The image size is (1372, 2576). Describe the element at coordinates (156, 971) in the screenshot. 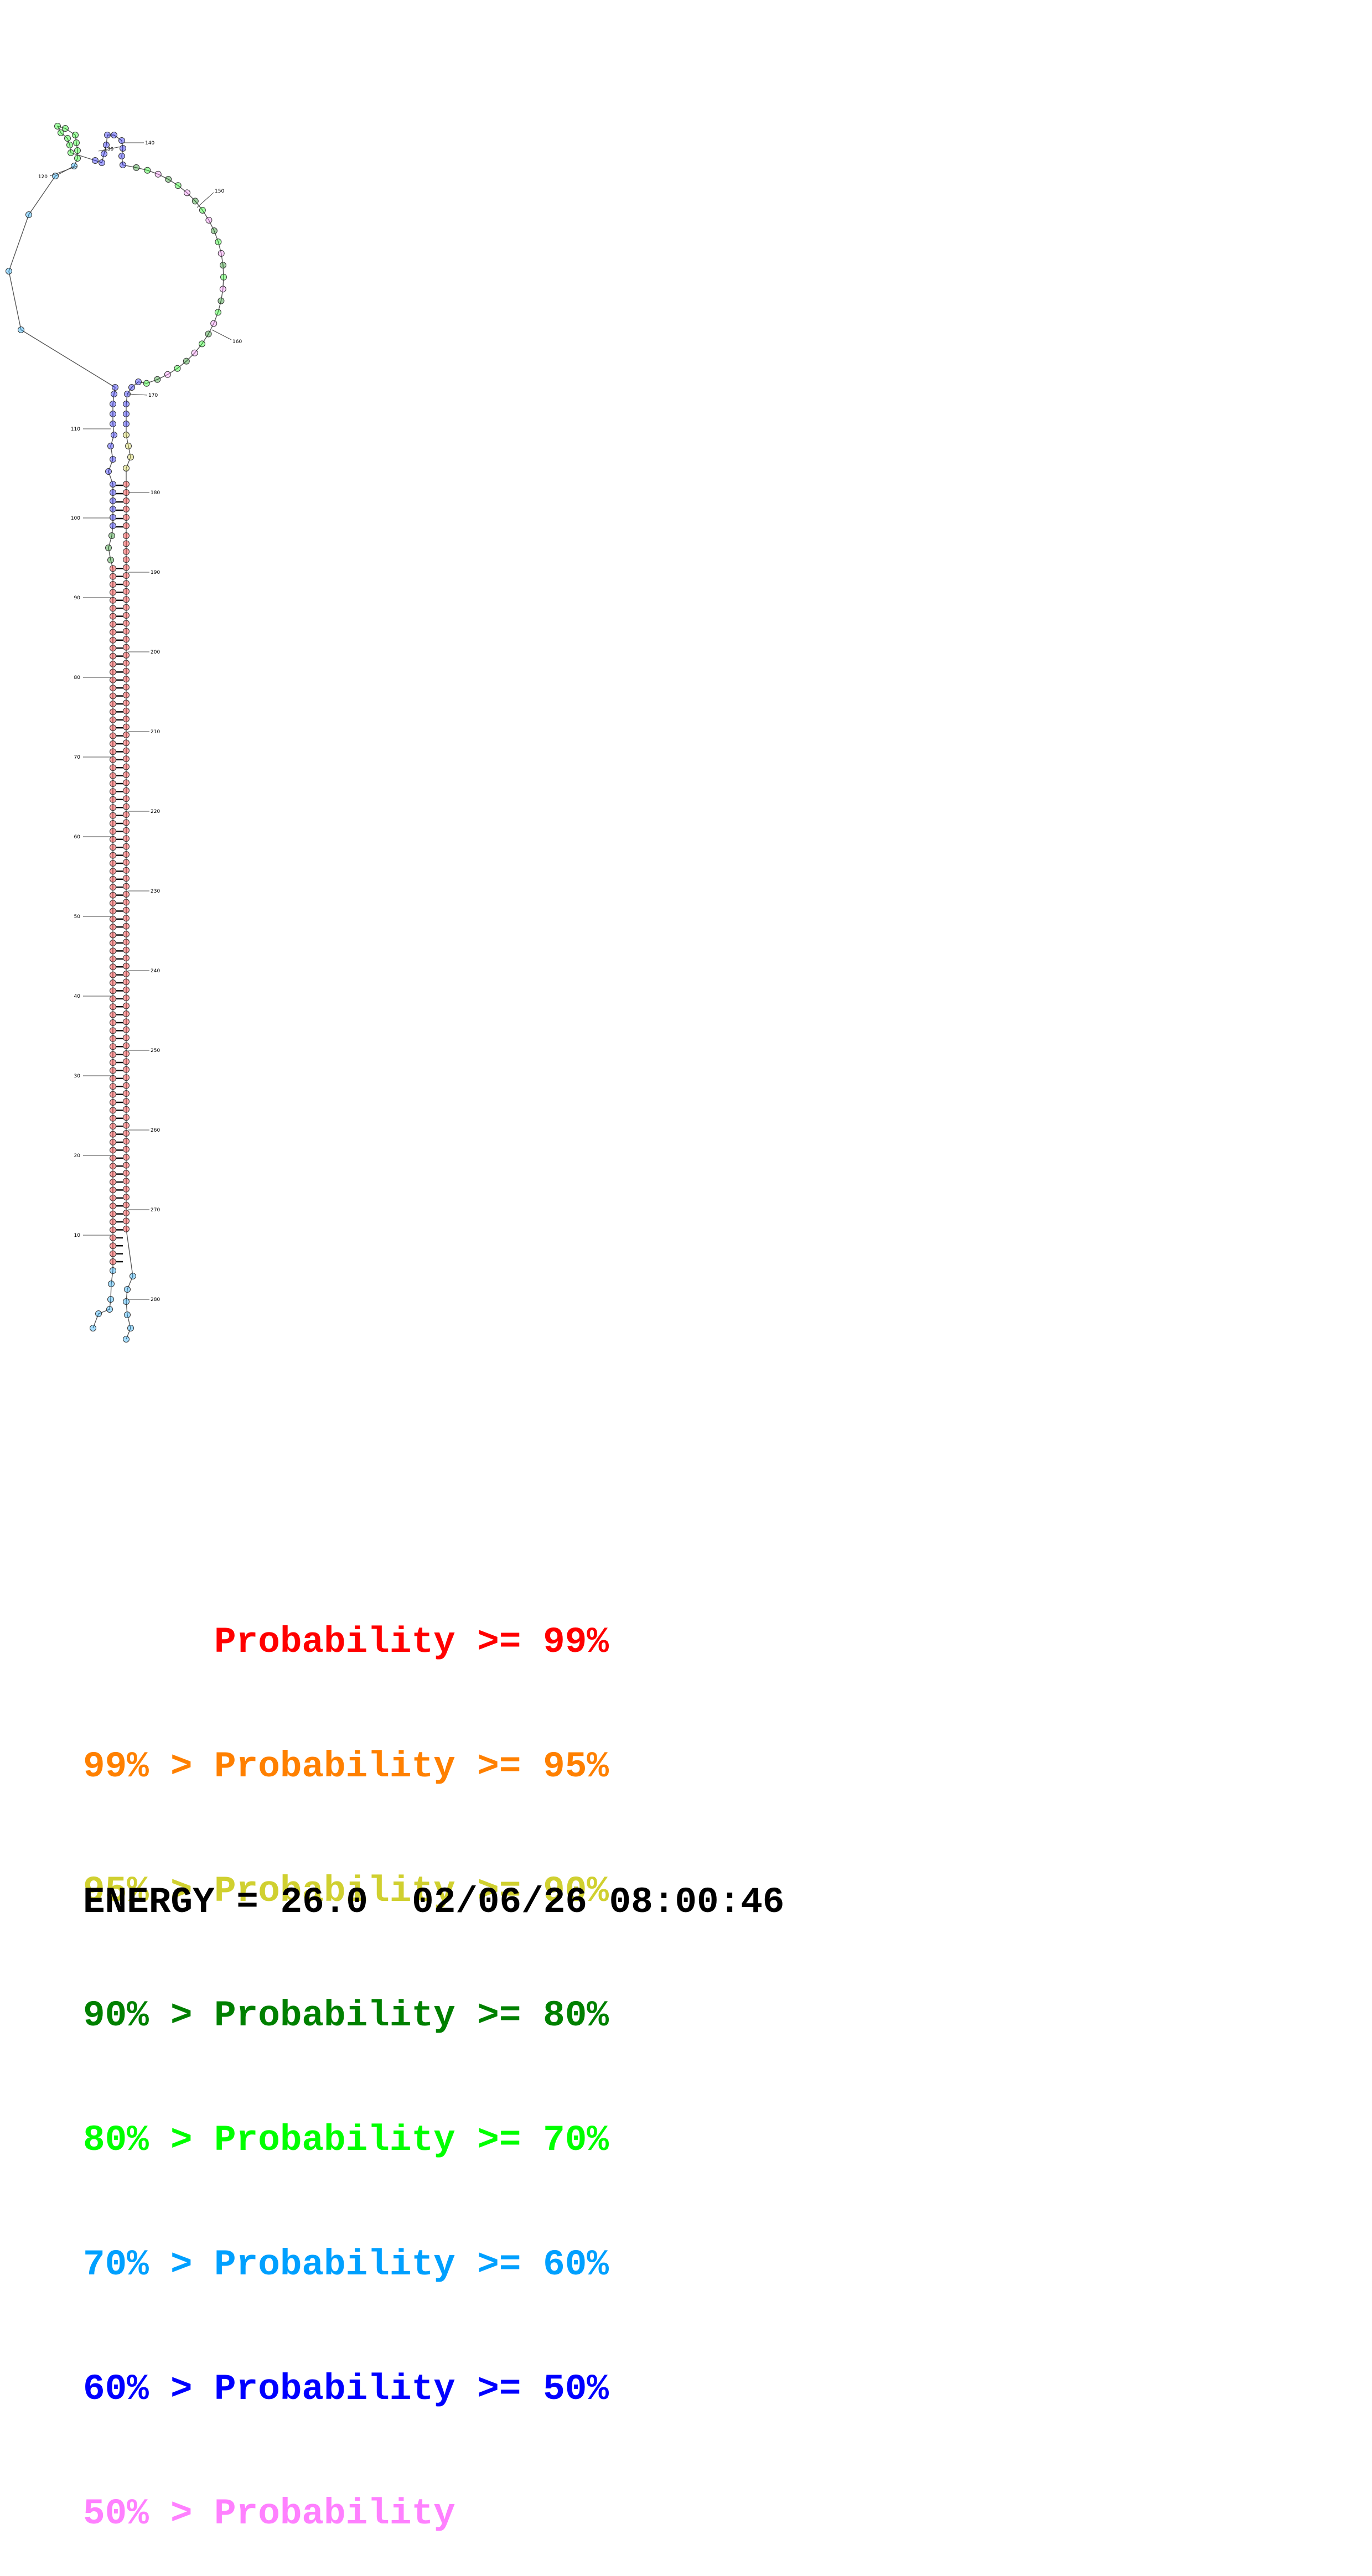

I see `svg-text: 240` at that location.